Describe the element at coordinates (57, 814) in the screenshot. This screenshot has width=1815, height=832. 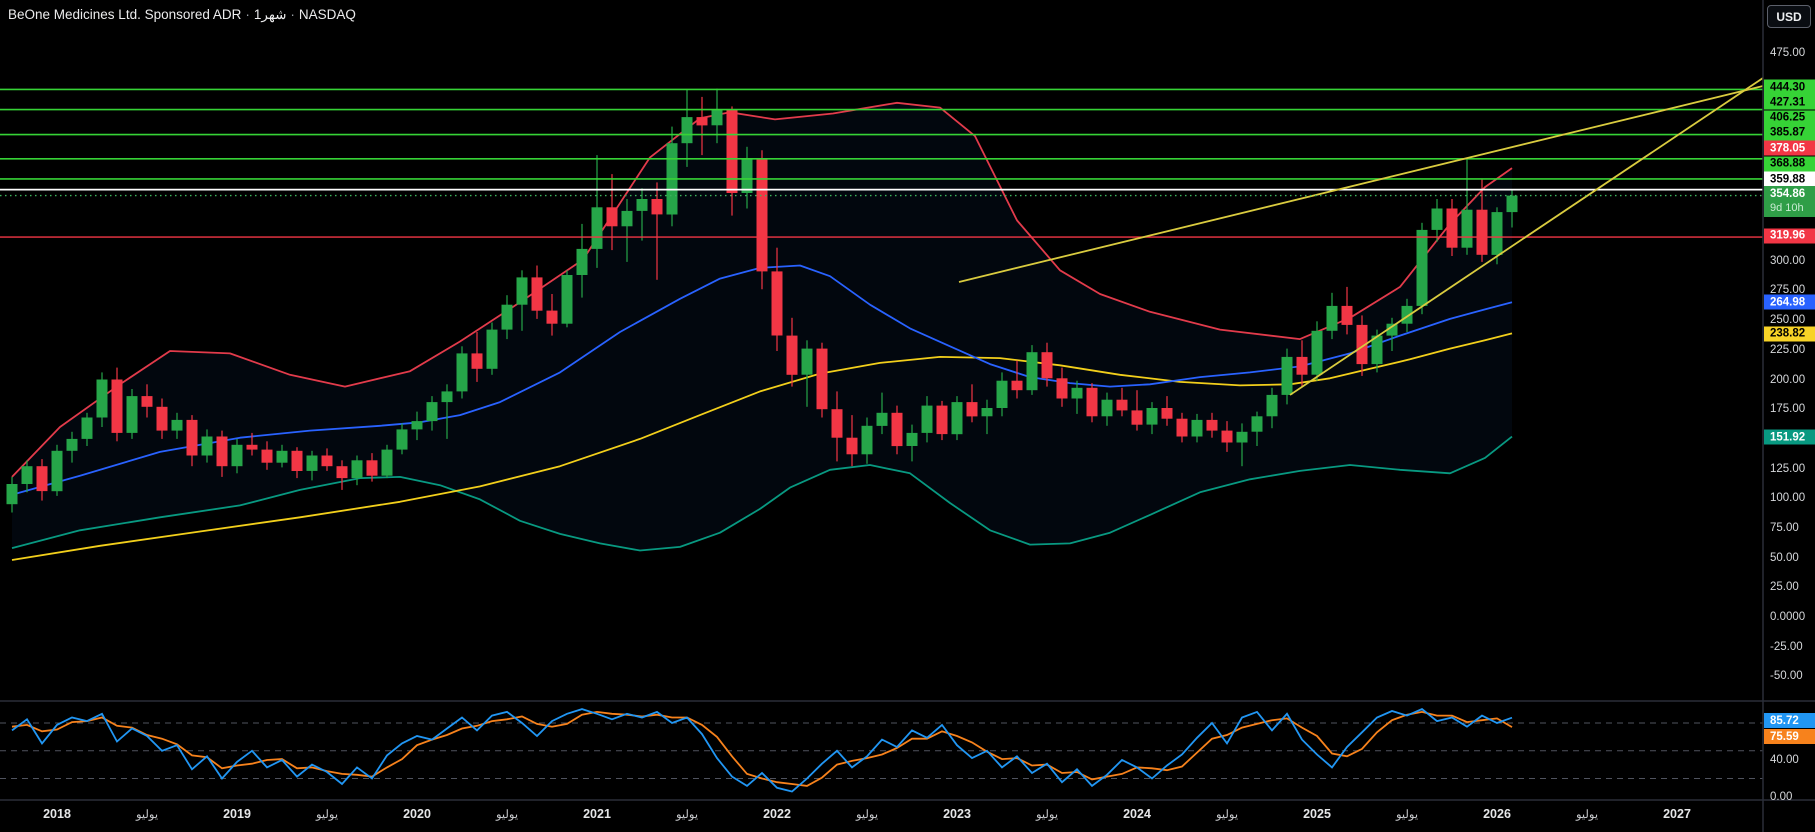
I see `time-tick-year: 2018` at that location.